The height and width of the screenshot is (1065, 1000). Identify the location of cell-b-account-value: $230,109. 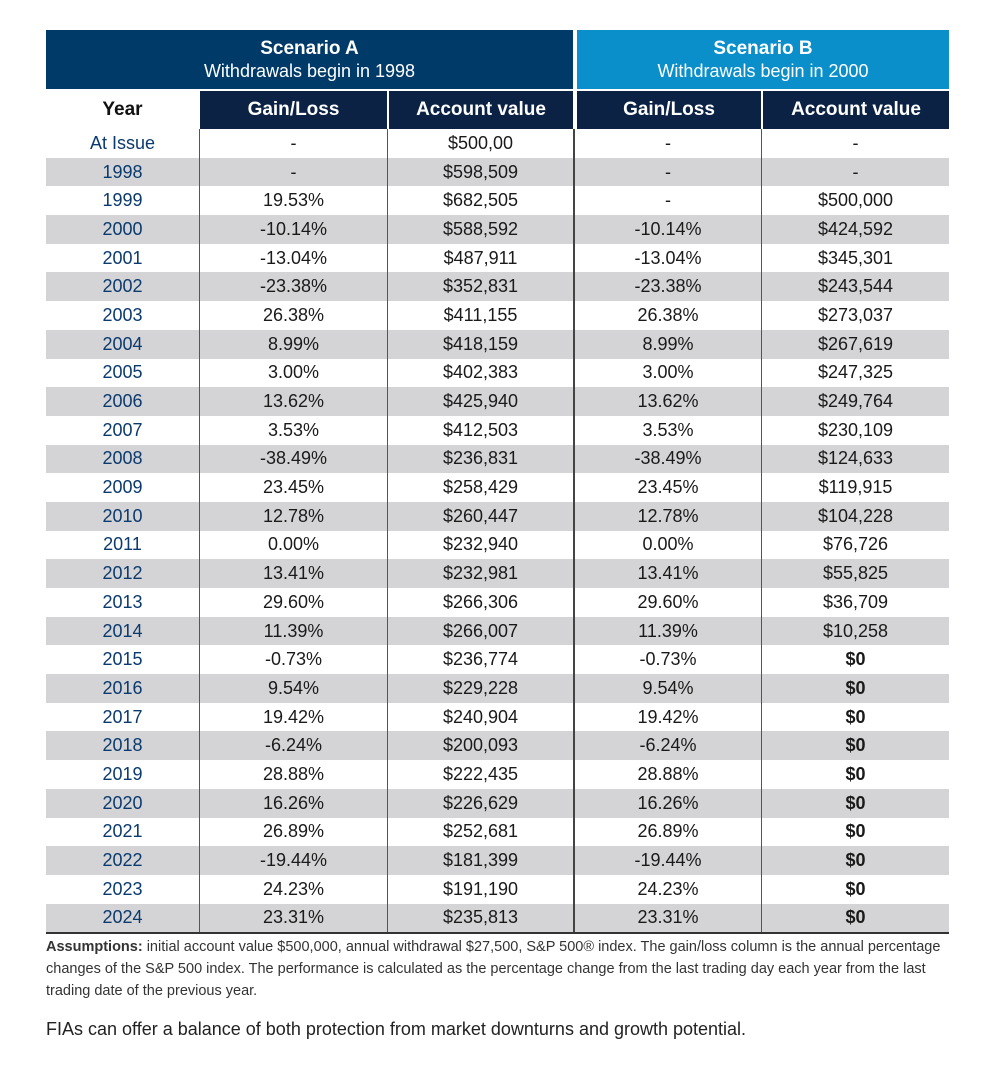
(855, 430).